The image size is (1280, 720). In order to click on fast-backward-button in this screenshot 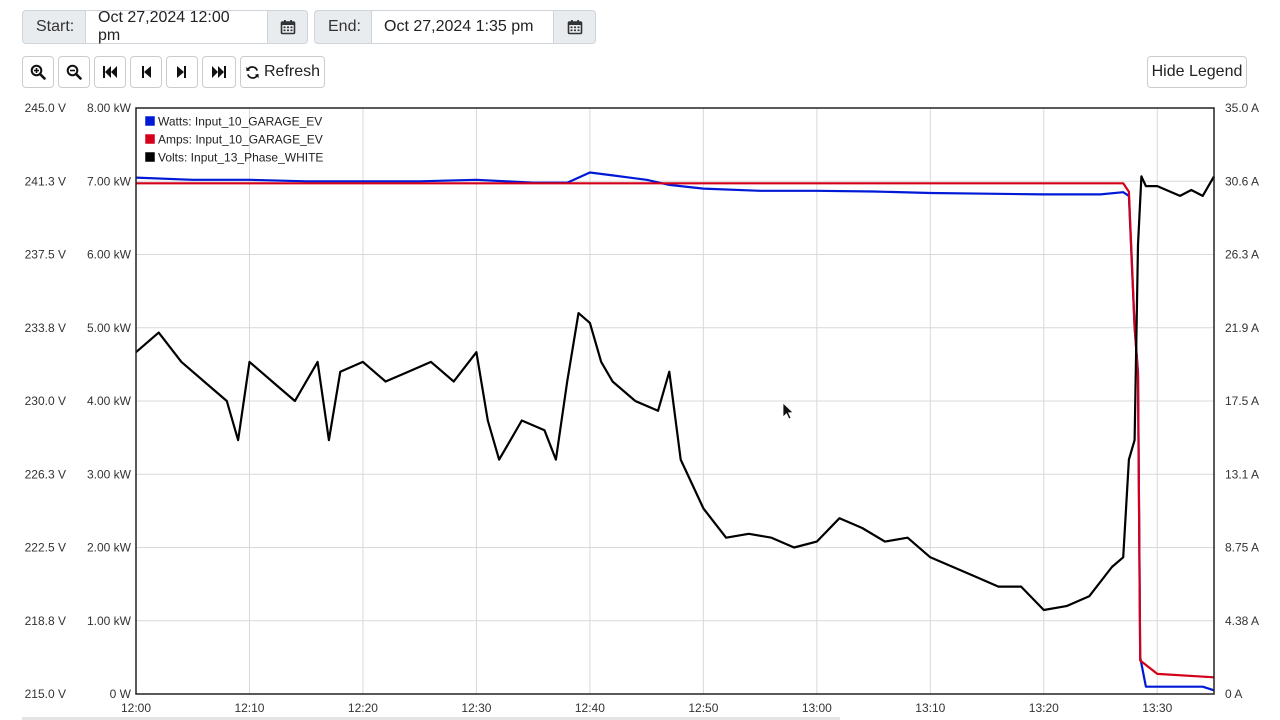, I will do `click(110, 72)`.